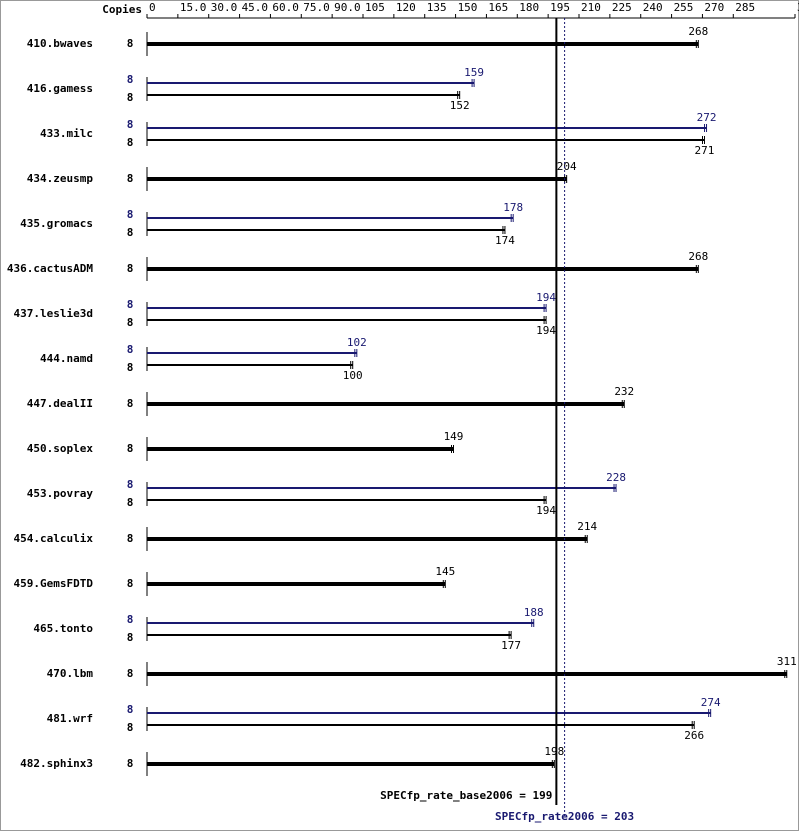 The image size is (799, 831). I want to click on benchmark-label: 454.calculix, so click(54, 538).